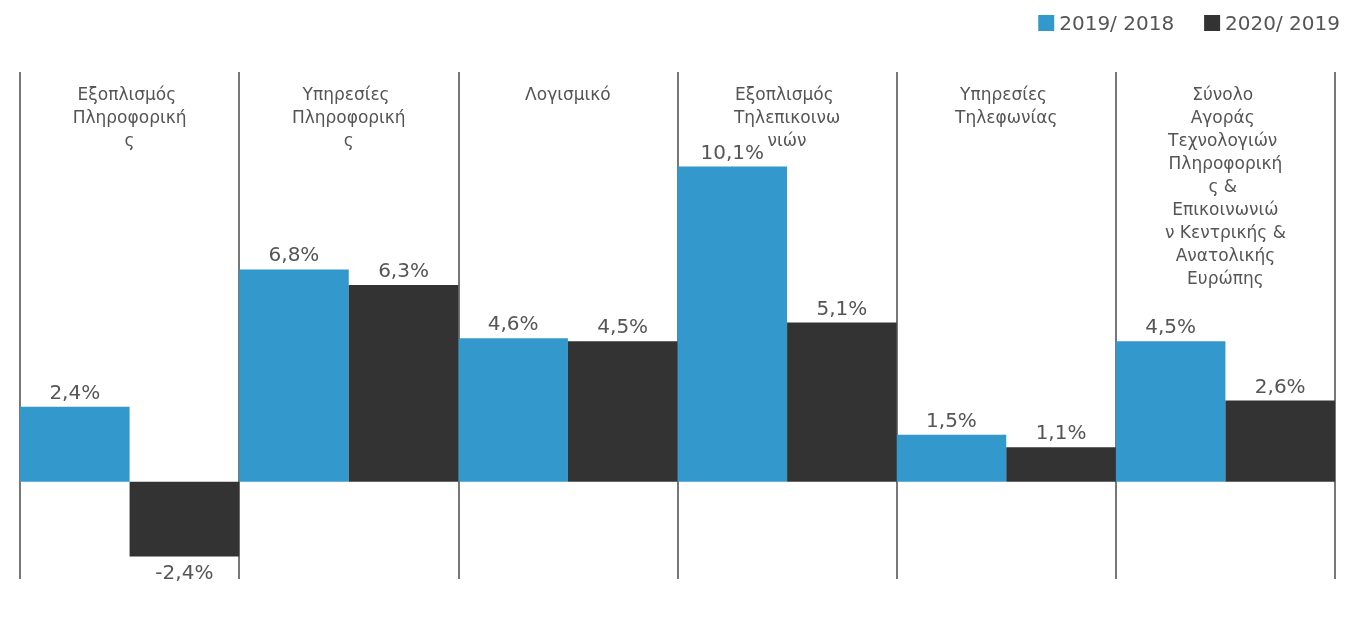  What do you see at coordinates (513, 323) in the screenshot?
I see `data-label: 4,6%` at bounding box center [513, 323].